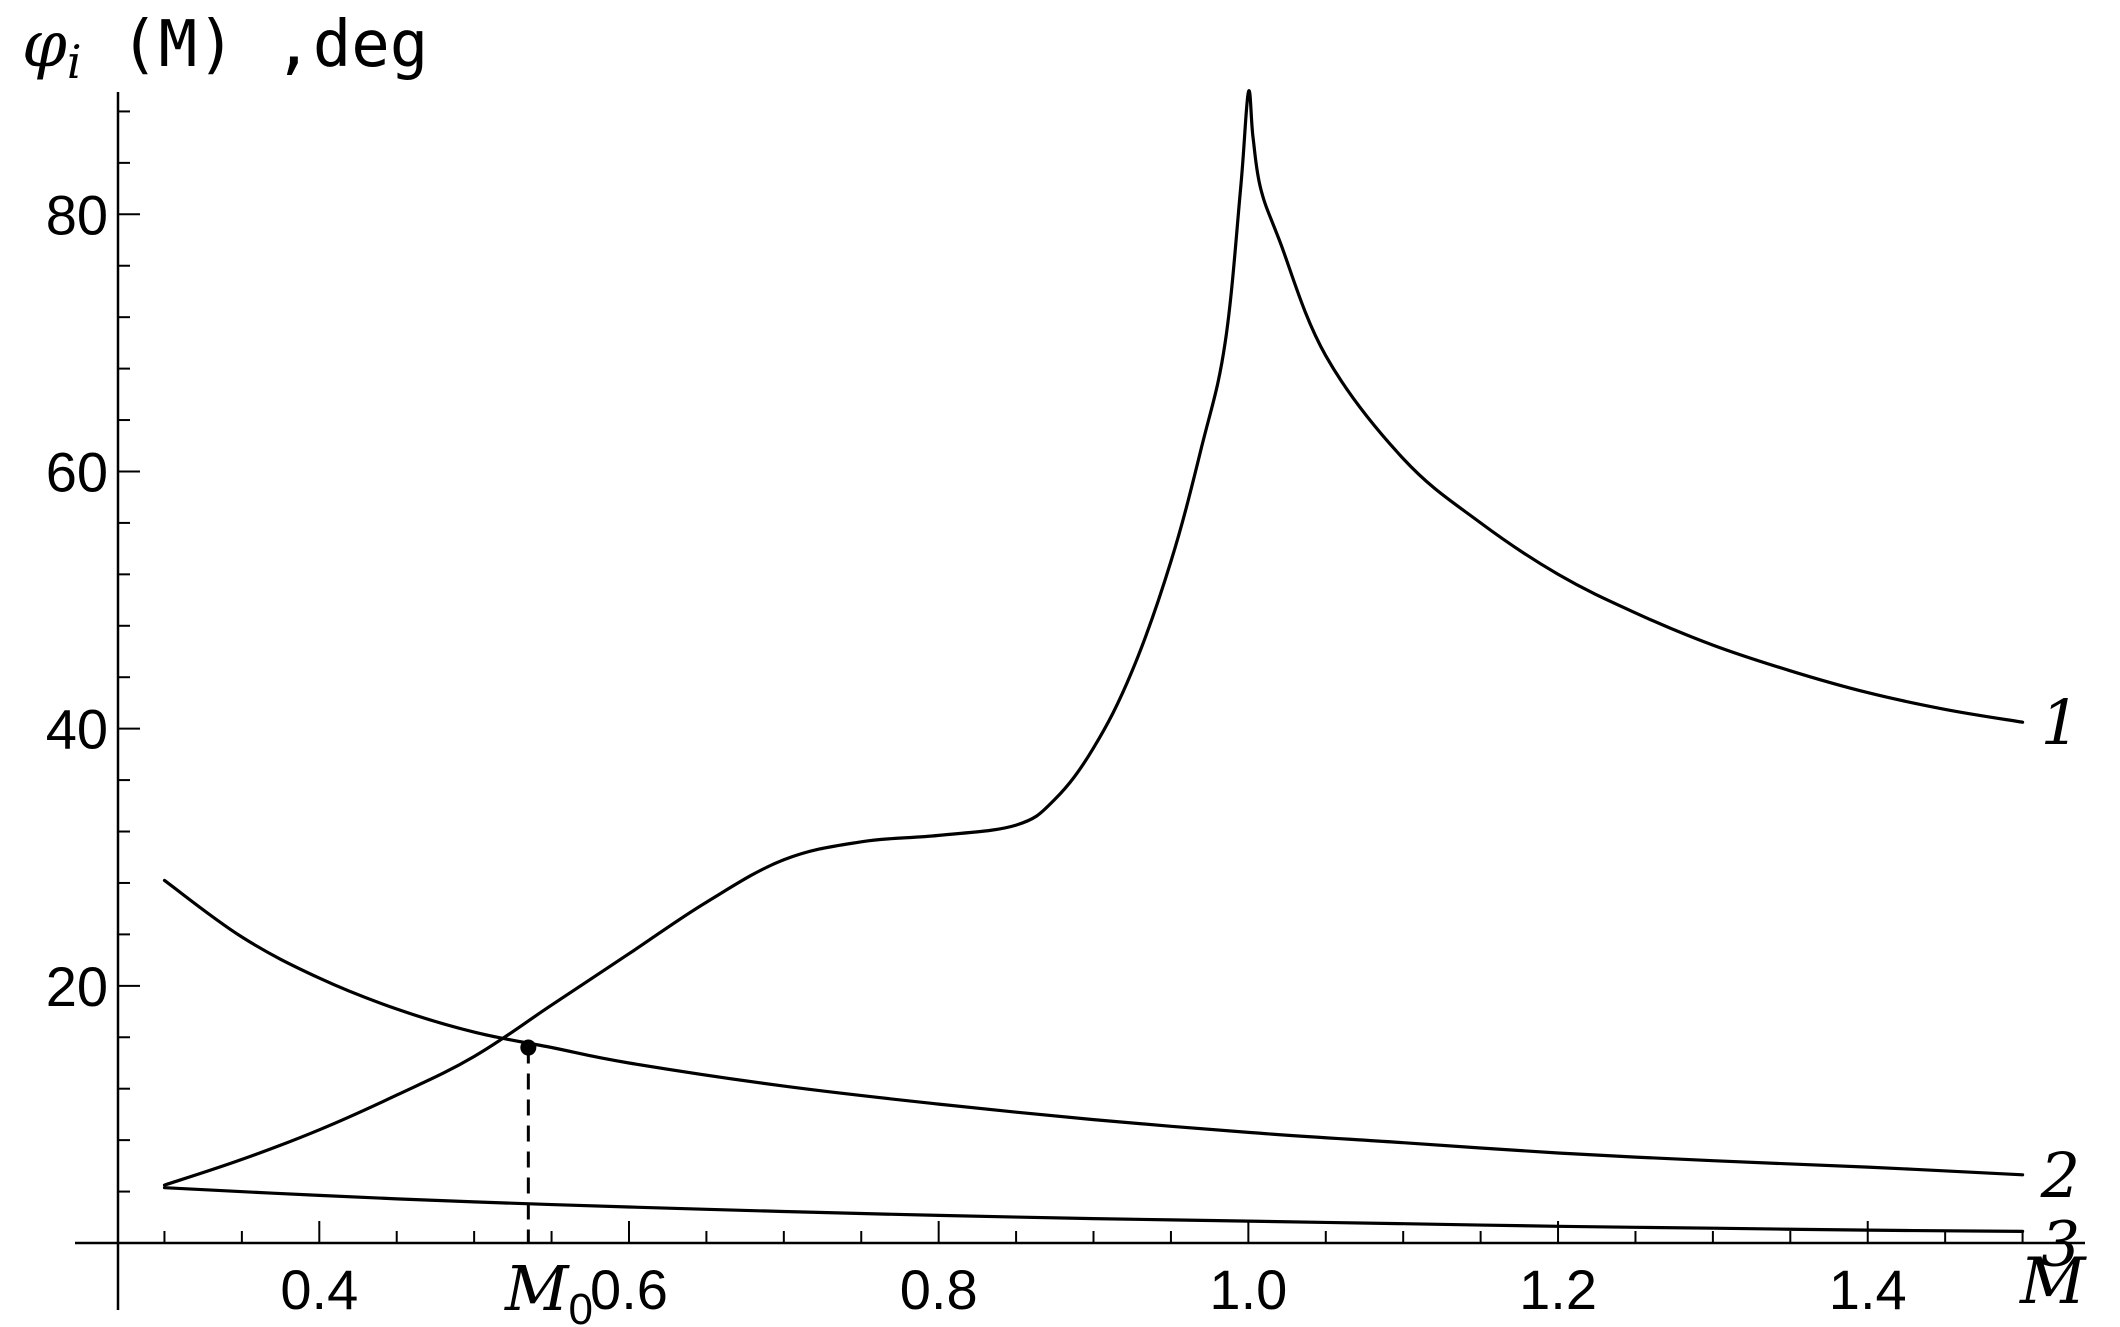 Image resolution: width=2120 pixels, height=1327 pixels. Describe the element at coordinates (2060, 1175) in the screenshot. I see `curve-label-2: 2` at that location.